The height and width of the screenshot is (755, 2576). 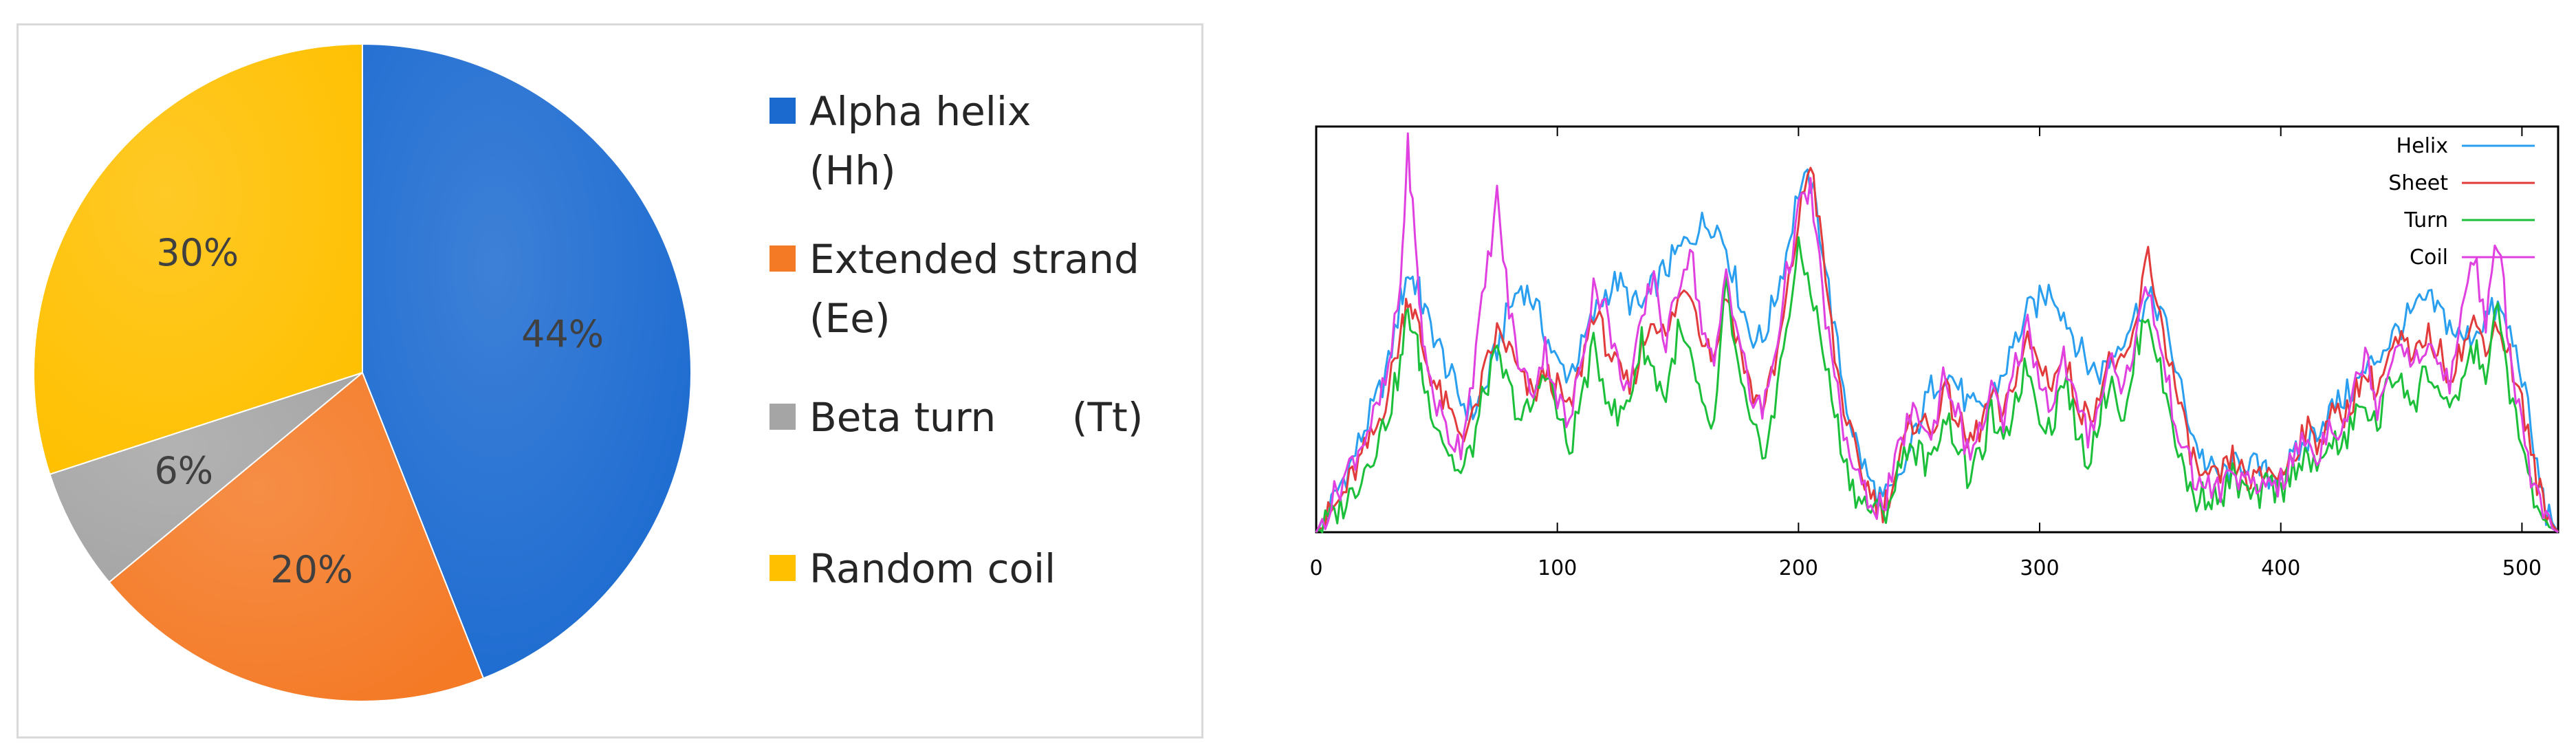 What do you see at coordinates (197, 252) in the screenshot?
I see `pie-slice-label-3: 30%` at bounding box center [197, 252].